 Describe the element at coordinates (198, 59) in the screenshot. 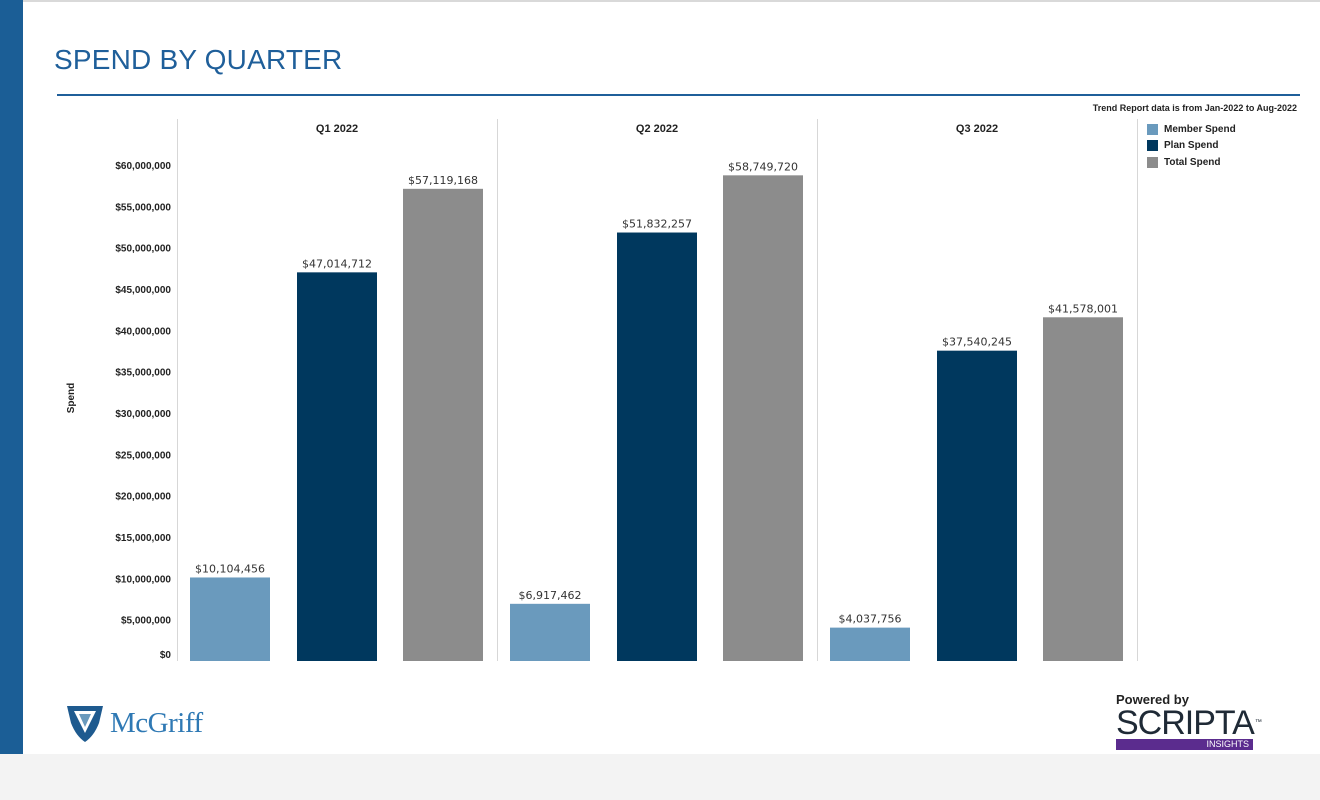

I see `page-title: SPEND BY QUARTER` at that location.